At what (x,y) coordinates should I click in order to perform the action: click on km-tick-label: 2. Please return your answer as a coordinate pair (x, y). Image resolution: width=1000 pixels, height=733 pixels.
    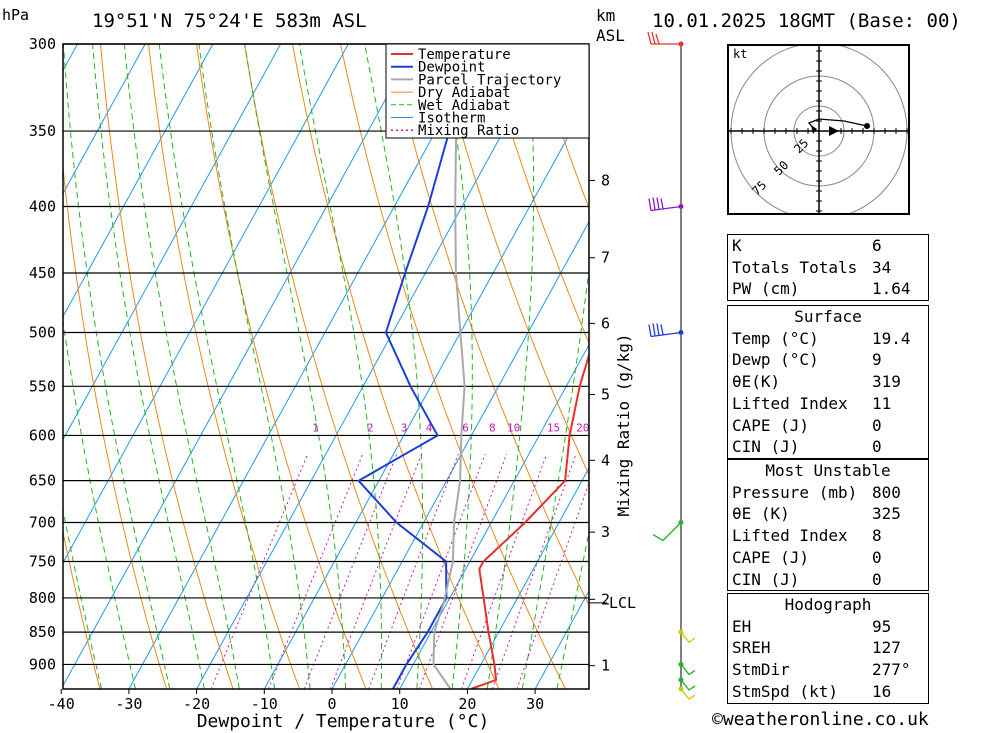
    Looking at the image, I should click on (605, 599).